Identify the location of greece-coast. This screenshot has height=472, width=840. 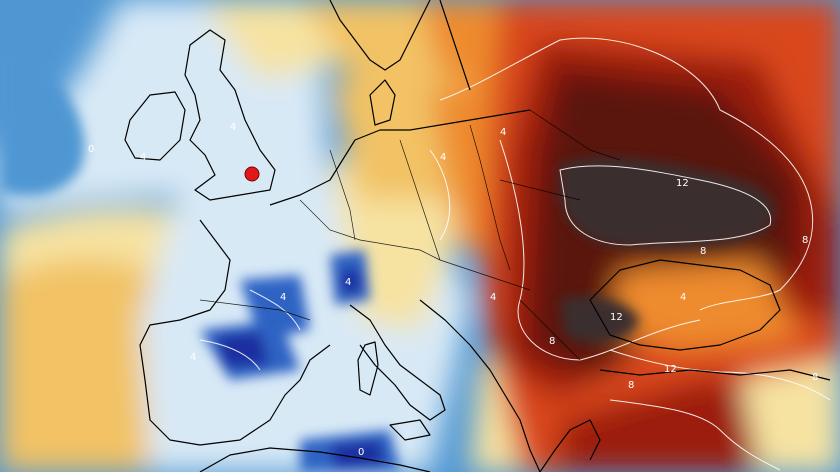
(570, 445).